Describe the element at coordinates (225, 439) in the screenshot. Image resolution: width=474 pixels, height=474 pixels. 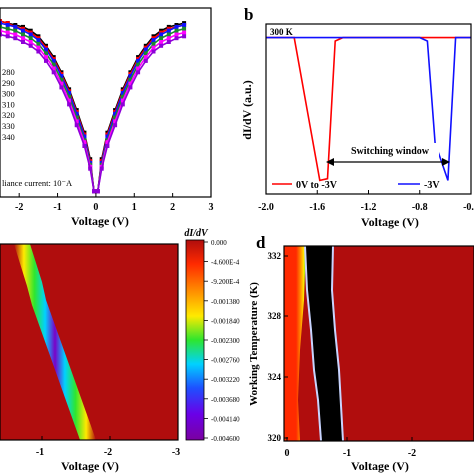
I see `colorbar-tick-label: -0.004600` at that location.